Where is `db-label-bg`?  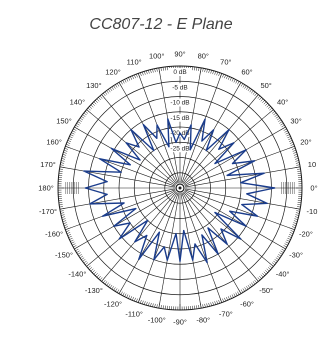 db-label-bg is located at coordinates (180, 102).